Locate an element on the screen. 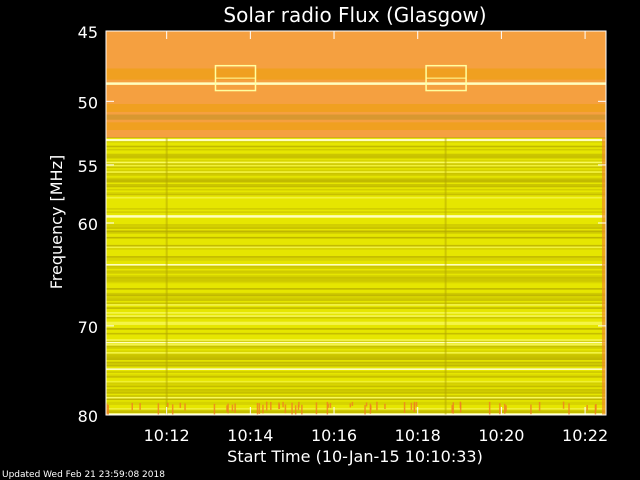  y-axis-label: Frequency [MHz] is located at coordinates (56, 222).